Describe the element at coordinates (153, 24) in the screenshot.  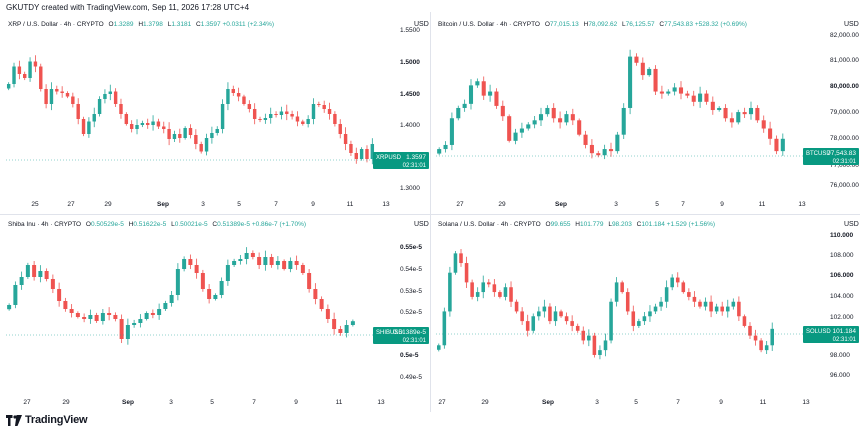
I see `xrp-high: 1.3798` at that location.